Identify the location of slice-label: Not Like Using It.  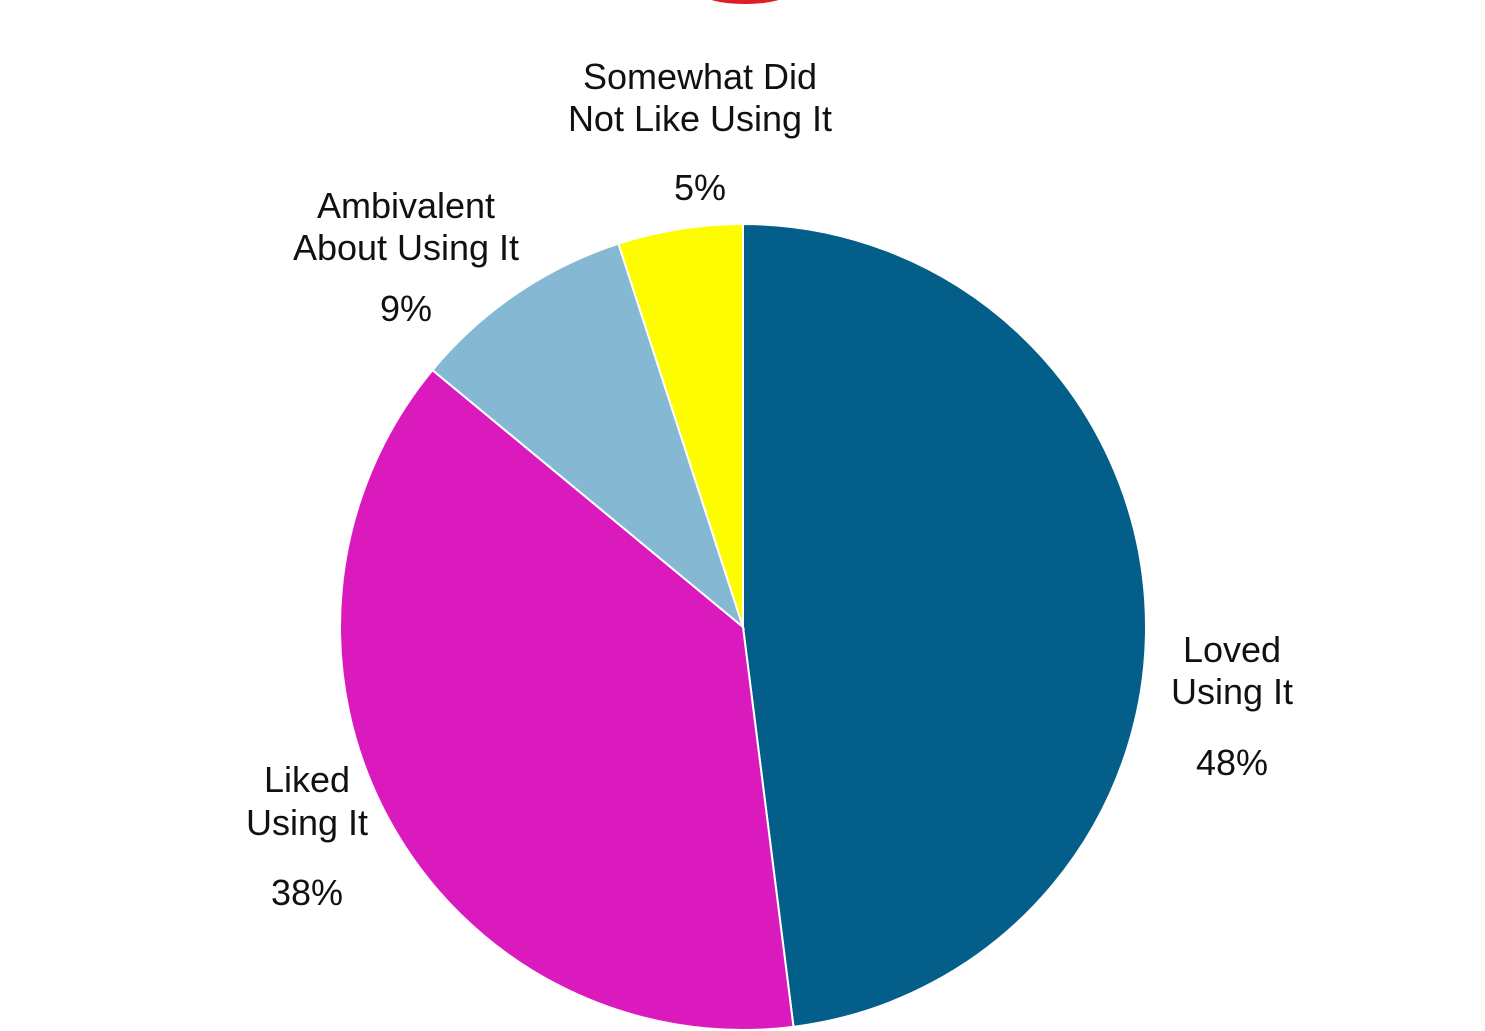
(700, 118).